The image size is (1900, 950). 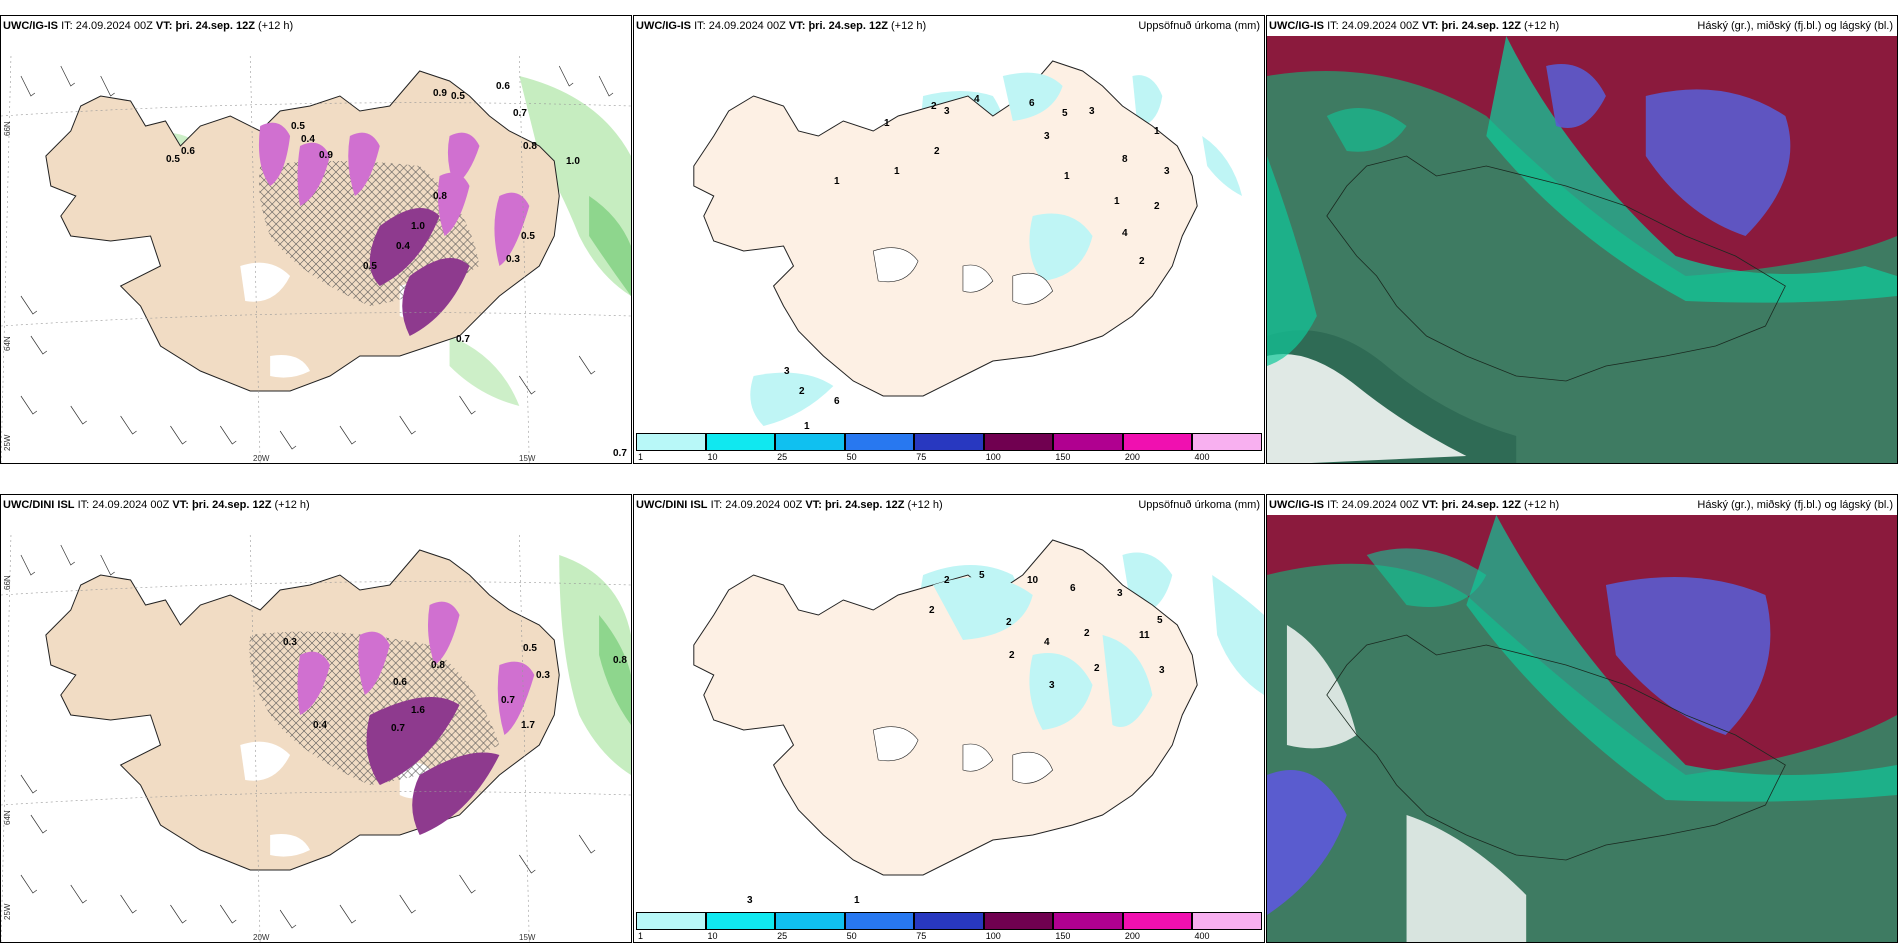 I want to click on colorbar-tick-label: 100, so click(x=993, y=936).